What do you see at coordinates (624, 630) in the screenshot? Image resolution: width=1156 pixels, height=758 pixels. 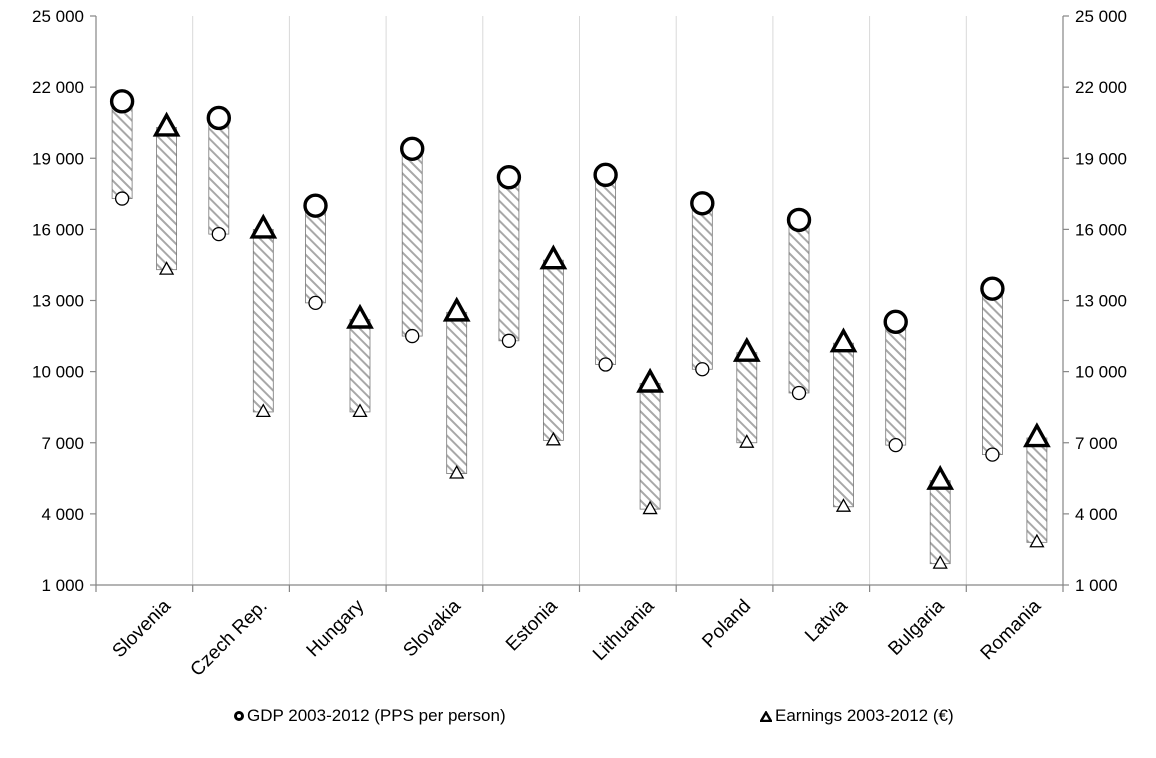 I see `x-tick-label: Lithuania` at bounding box center [624, 630].